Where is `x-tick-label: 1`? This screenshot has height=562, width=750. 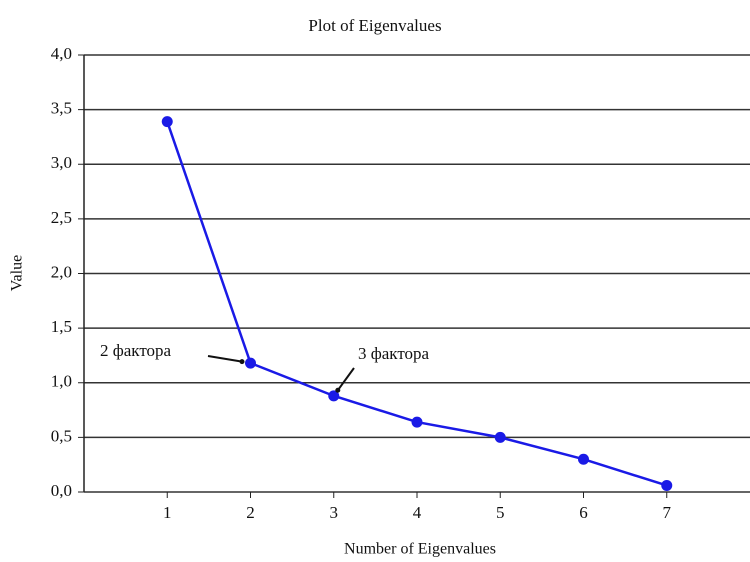 x-tick-label: 1 is located at coordinates (167, 512).